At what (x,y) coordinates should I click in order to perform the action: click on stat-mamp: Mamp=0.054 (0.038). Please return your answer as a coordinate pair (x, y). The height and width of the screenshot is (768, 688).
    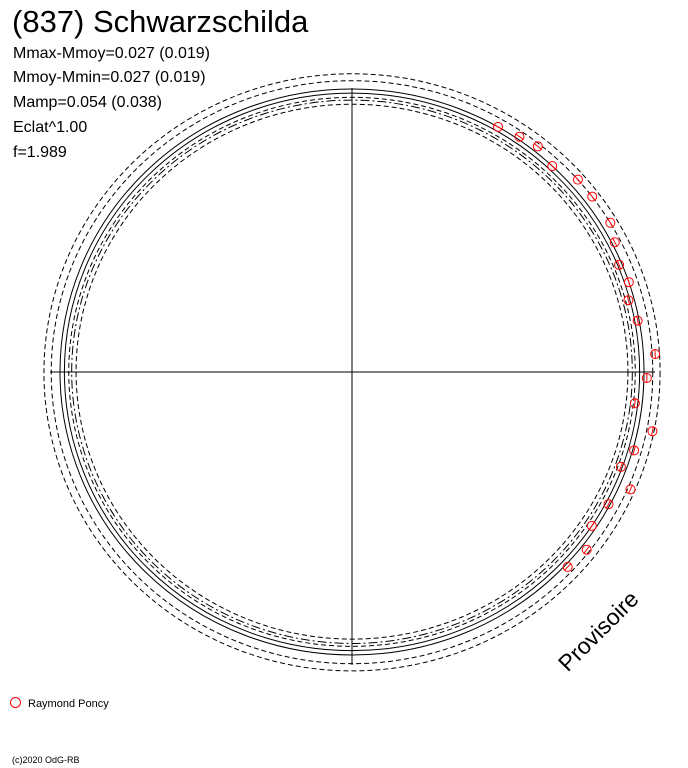
    Looking at the image, I should click on (87, 102).